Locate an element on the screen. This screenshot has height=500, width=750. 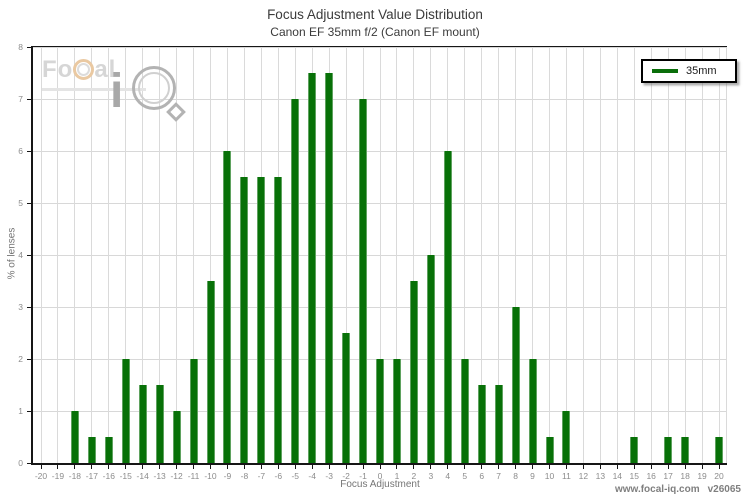
x-tick-label: -8 is located at coordinates (244, 476).